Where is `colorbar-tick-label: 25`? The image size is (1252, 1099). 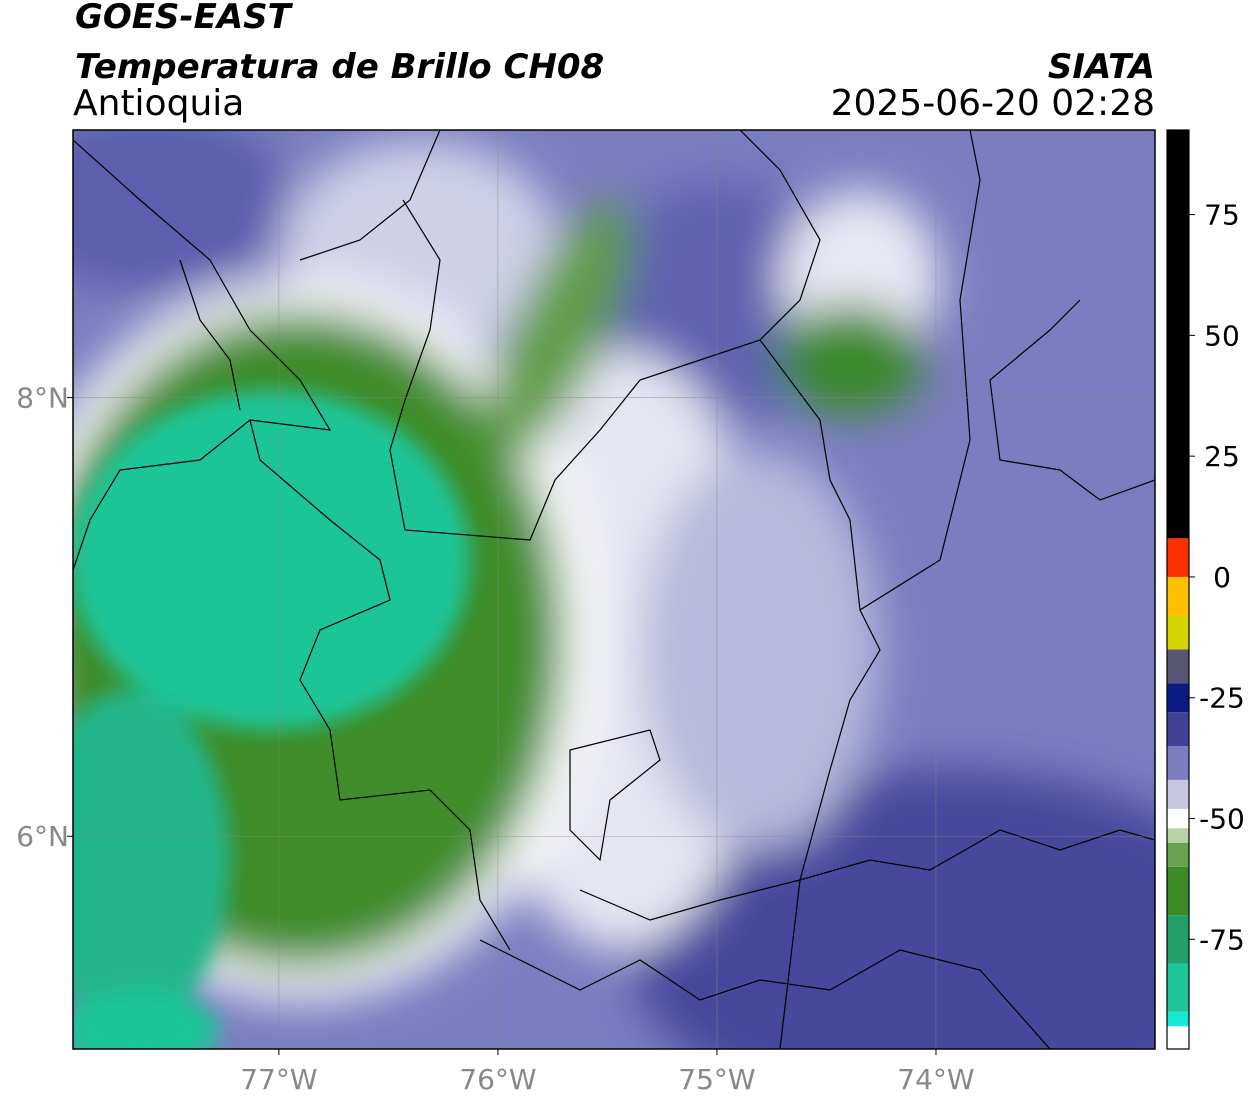
colorbar-tick-label: 25 is located at coordinates (1222, 456).